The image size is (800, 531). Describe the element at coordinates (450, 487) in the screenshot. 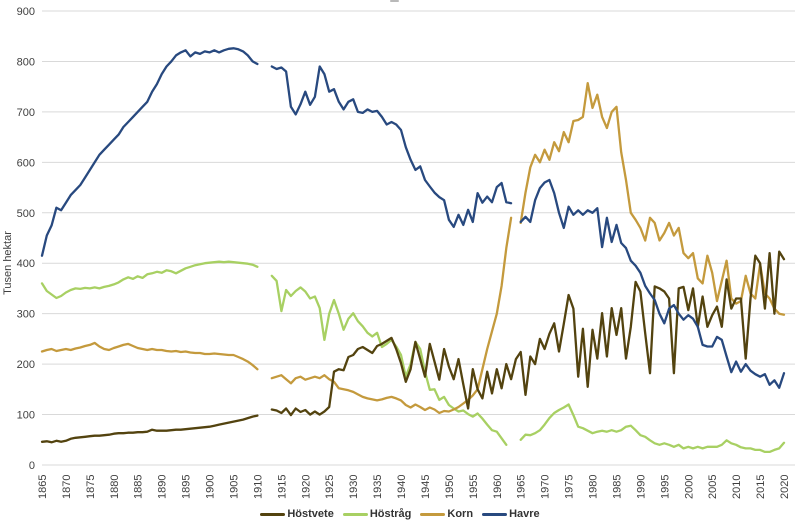

I see `x-tick-label: 1950` at that location.